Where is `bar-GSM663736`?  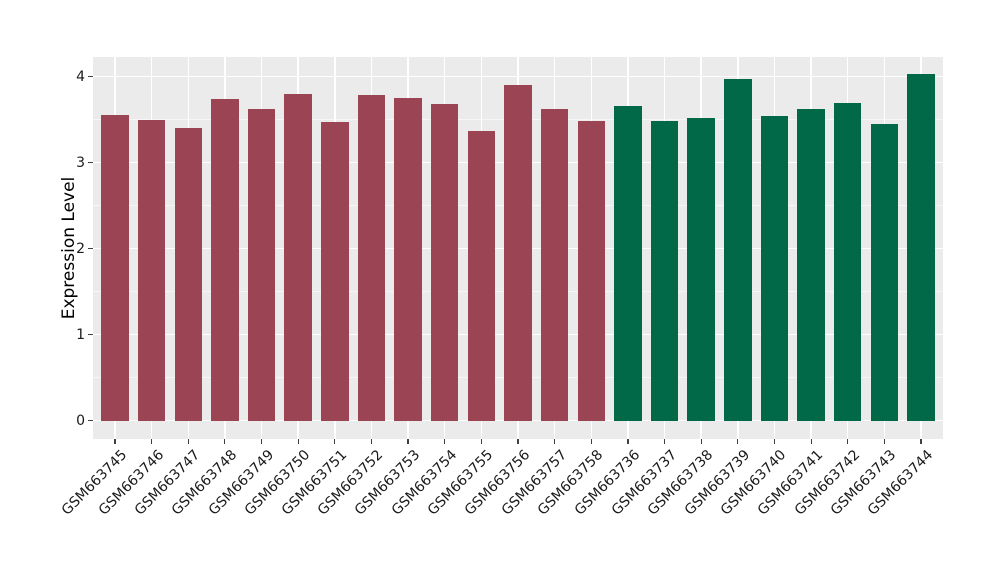 bar-GSM663736 is located at coordinates (628, 263).